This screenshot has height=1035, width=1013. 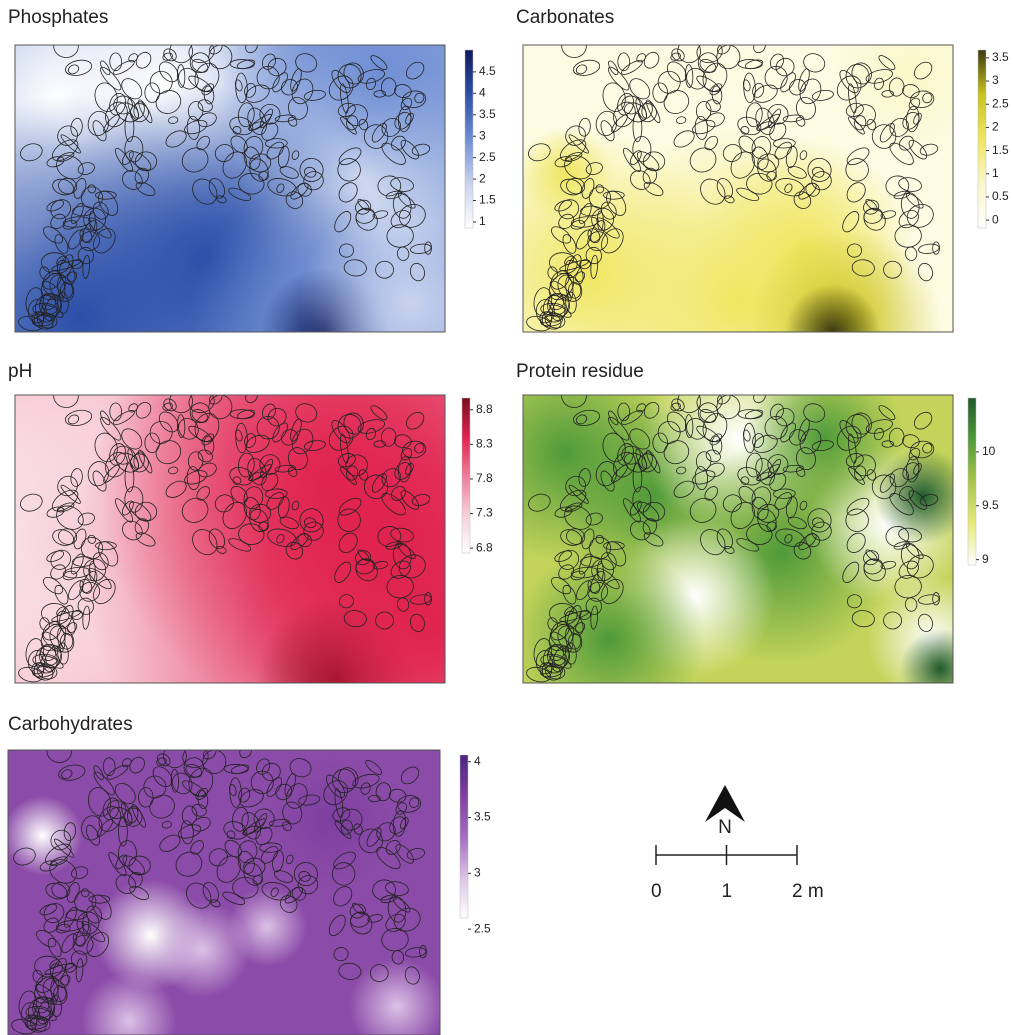 What do you see at coordinates (725, 803) in the screenshot?
I see `north-arrow-icon` at bounding box center [725, 803].